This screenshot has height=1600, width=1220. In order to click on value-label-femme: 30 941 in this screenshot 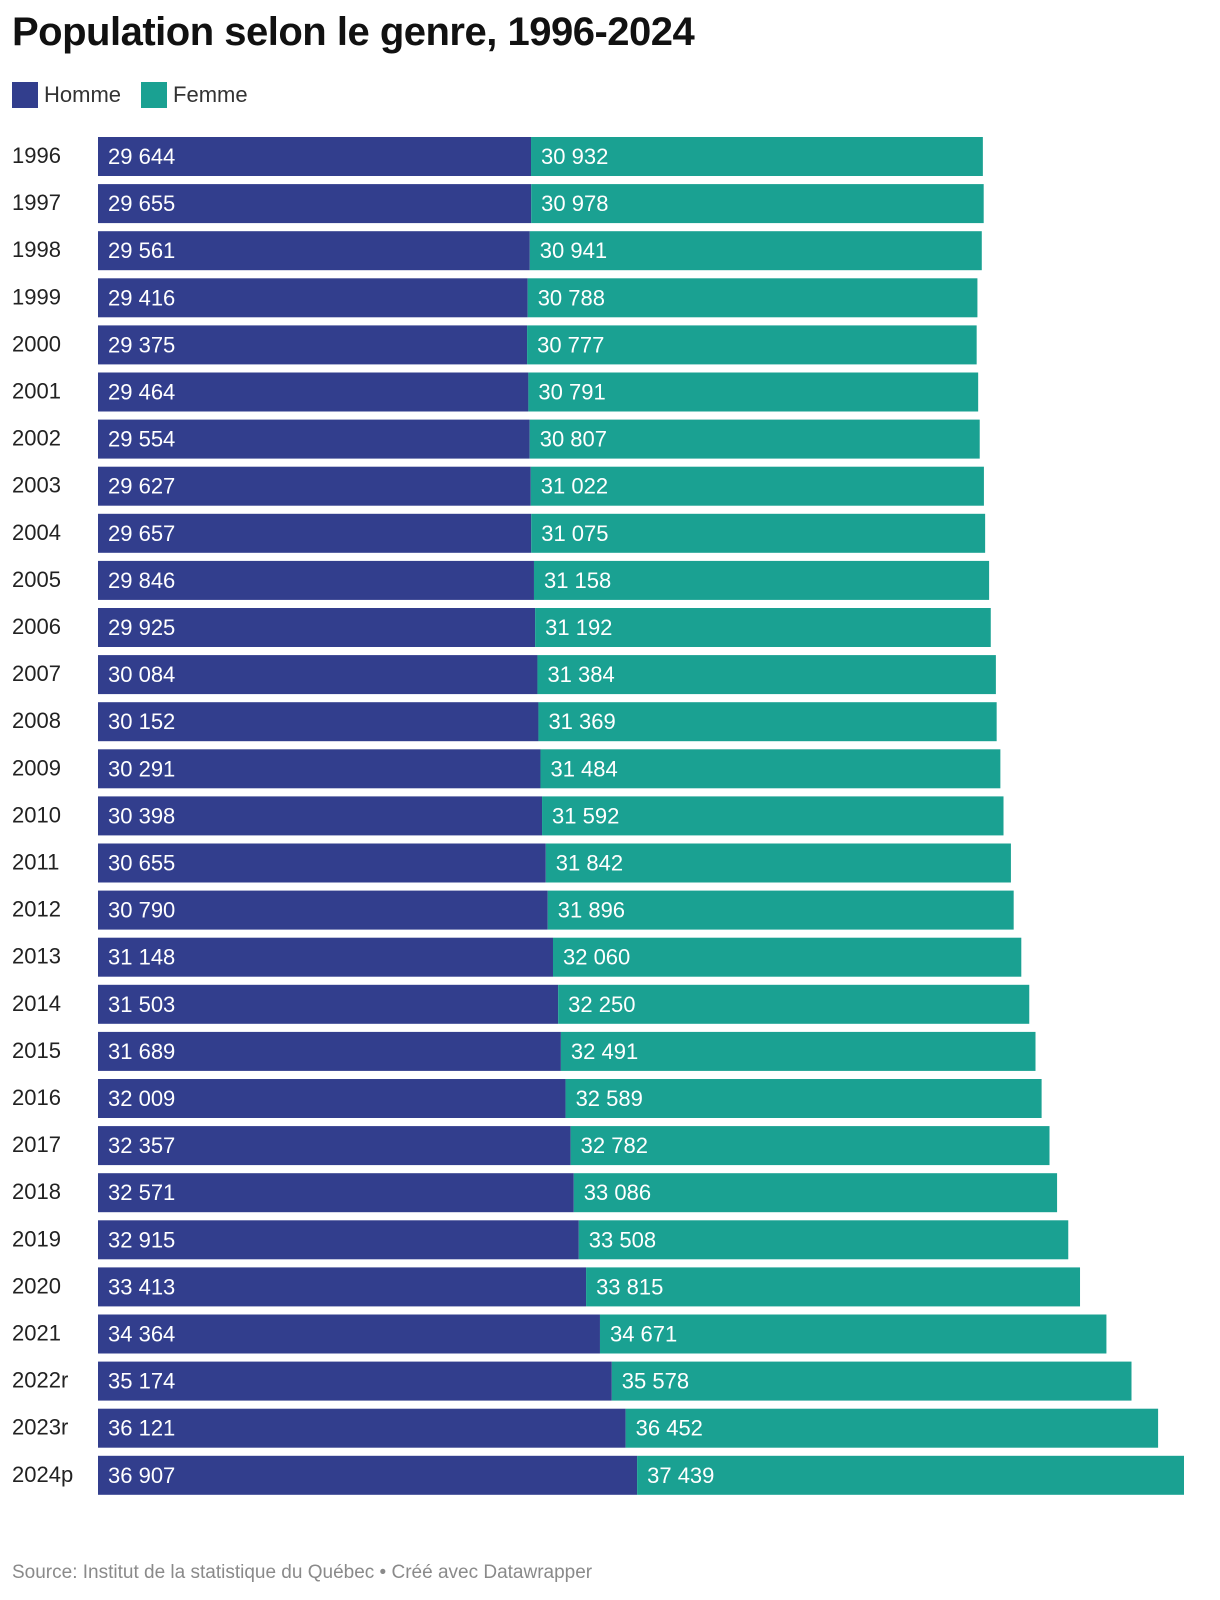, I will do `click(573, 250)`.